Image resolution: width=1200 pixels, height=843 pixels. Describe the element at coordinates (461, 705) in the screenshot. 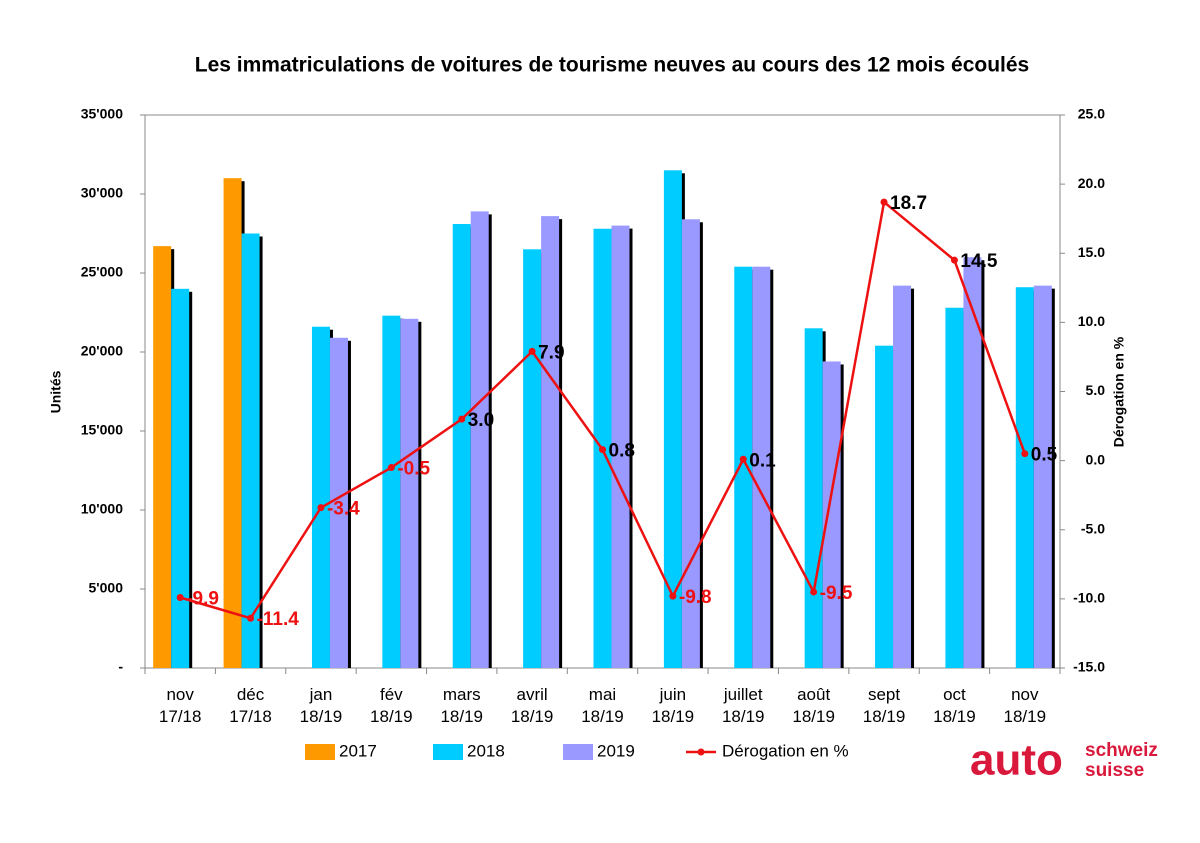

I see `x-tick-label: mars 18/19` at that location.